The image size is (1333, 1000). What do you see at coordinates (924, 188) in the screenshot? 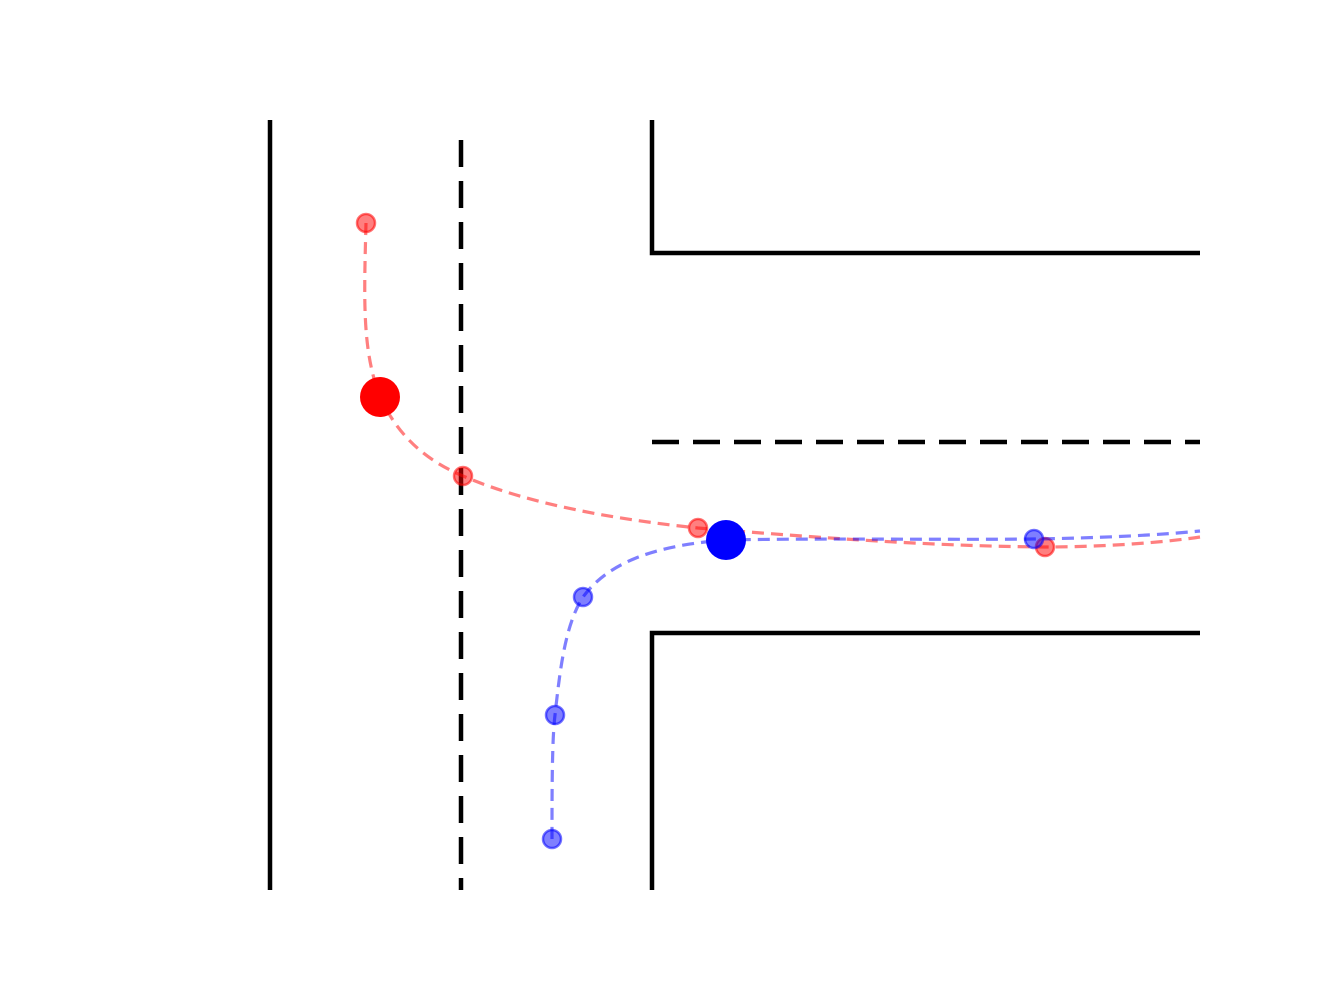
I see `upper-right-road-edge` at bounding box center [924, 188].